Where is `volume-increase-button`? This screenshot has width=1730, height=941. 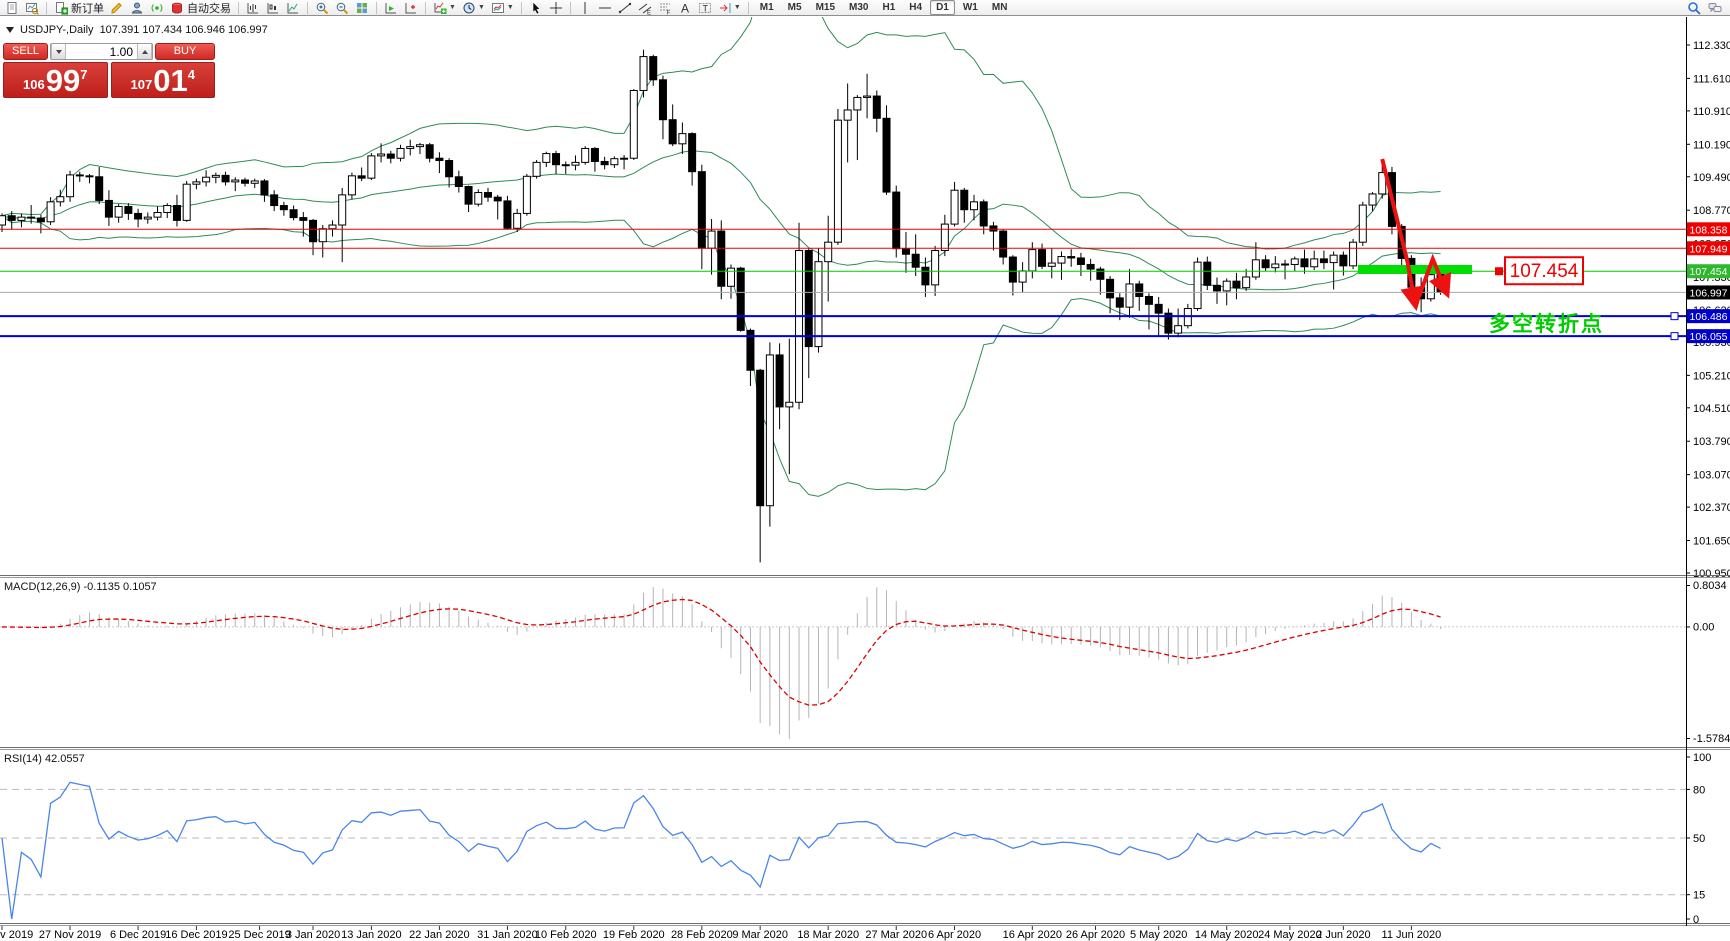
volume-increase-button is located at coordinates (144, 51).